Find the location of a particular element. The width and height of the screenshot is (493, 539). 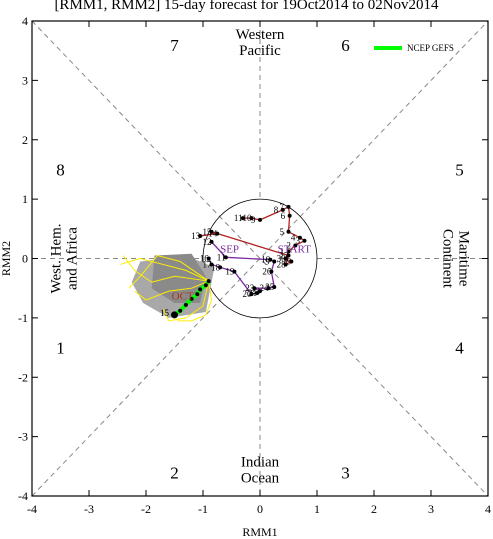

phase-label-7: 7 is located at coordinates (174, 45).